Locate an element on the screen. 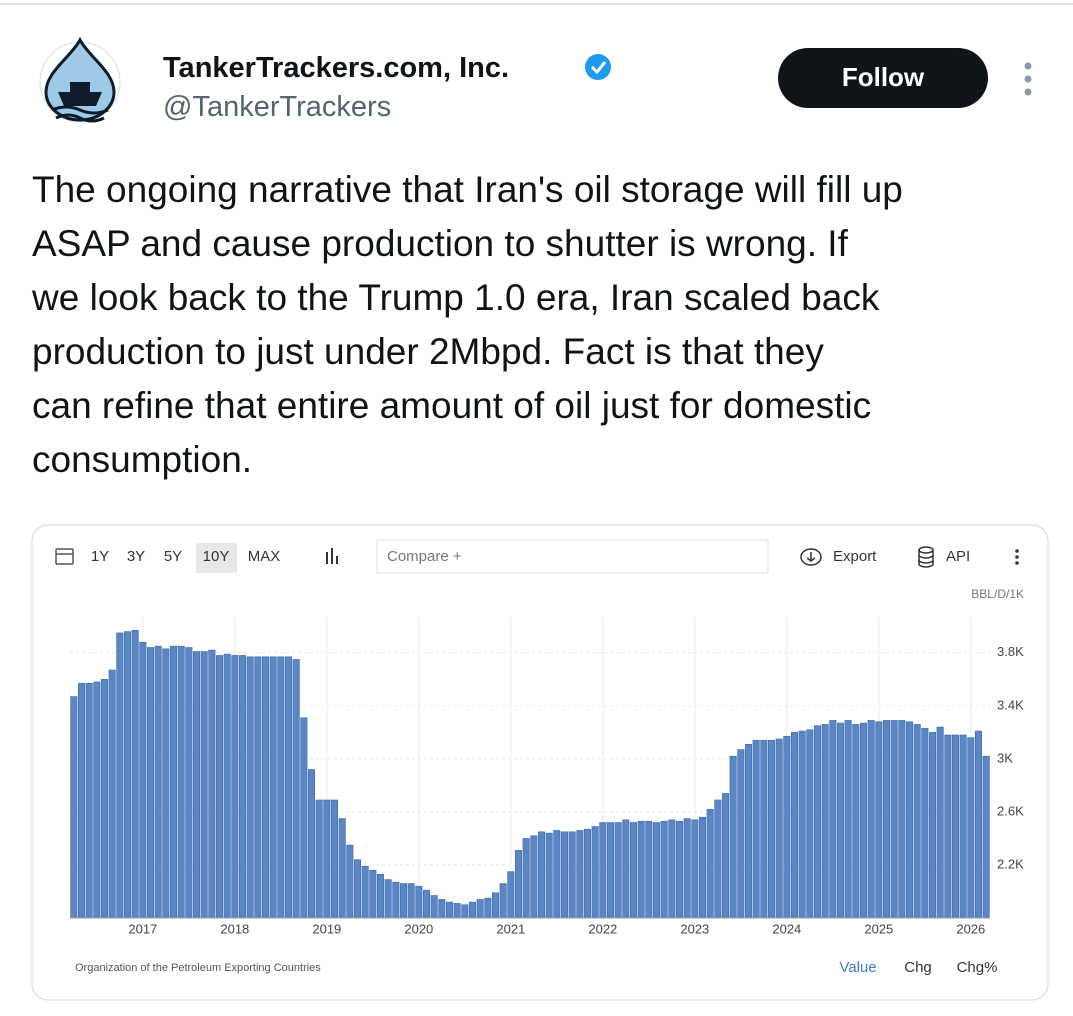 The width and height of the screenshot is (1073, 1016). view-button: Value is located at coordinates (857, 967).